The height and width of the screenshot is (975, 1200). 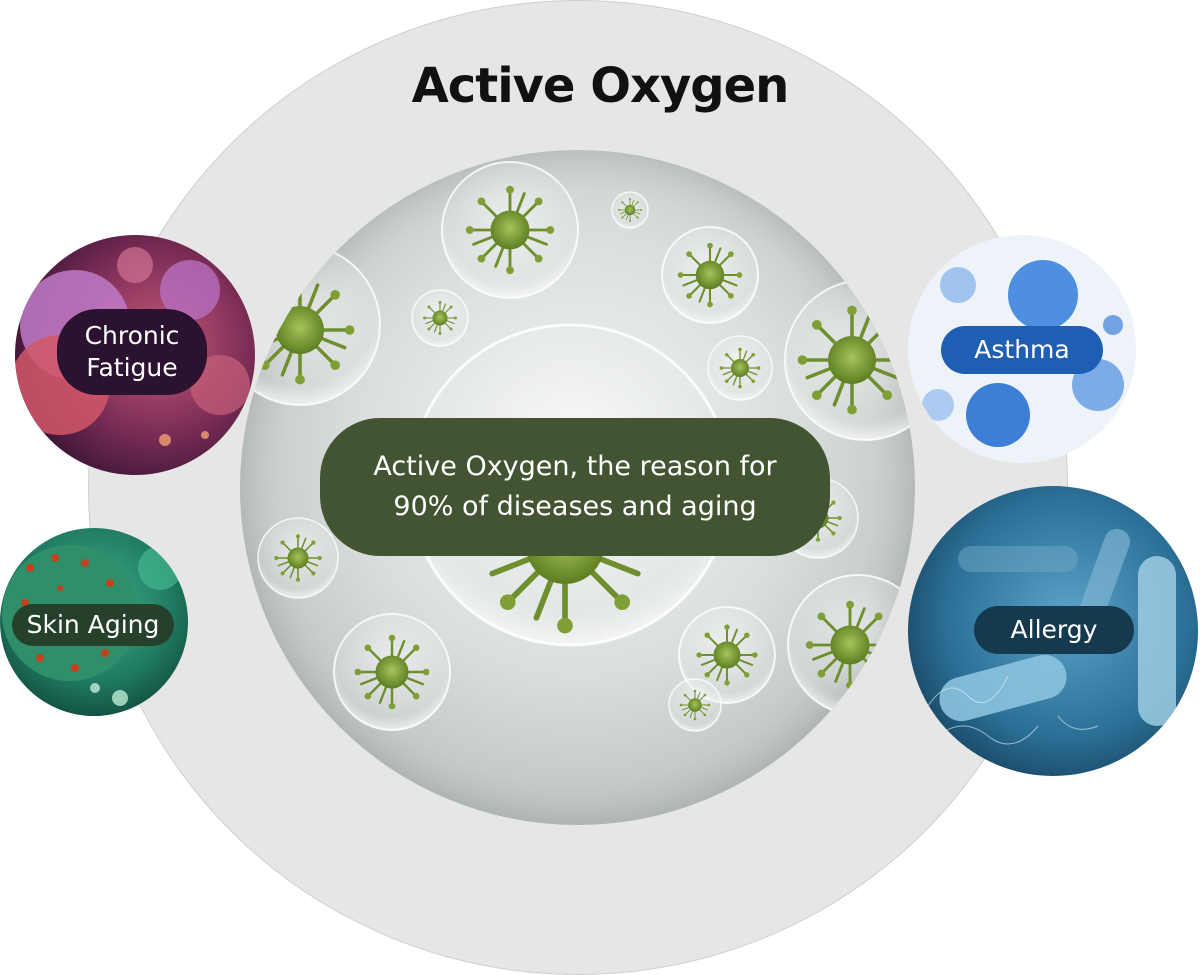 I want to click on allergy-image, so click(x=1053, y=631).